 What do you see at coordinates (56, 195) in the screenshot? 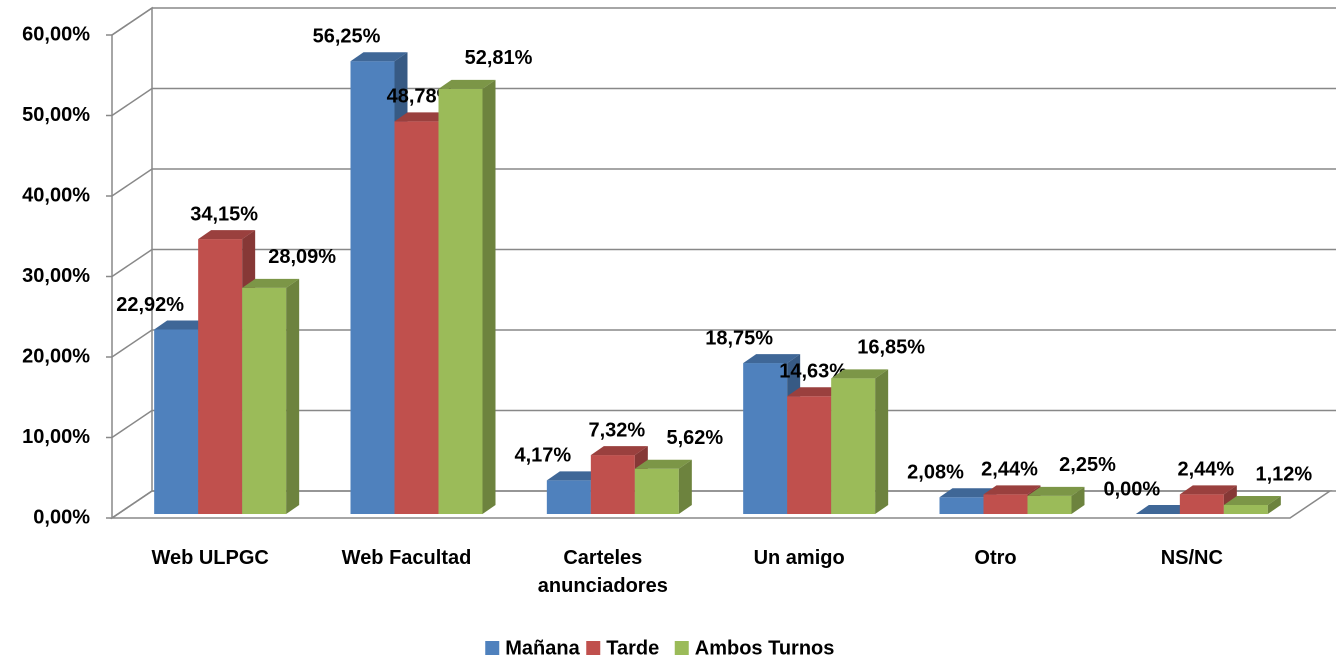
I see `y-tick-label: 40,00%` at bounding box center [56, 195].